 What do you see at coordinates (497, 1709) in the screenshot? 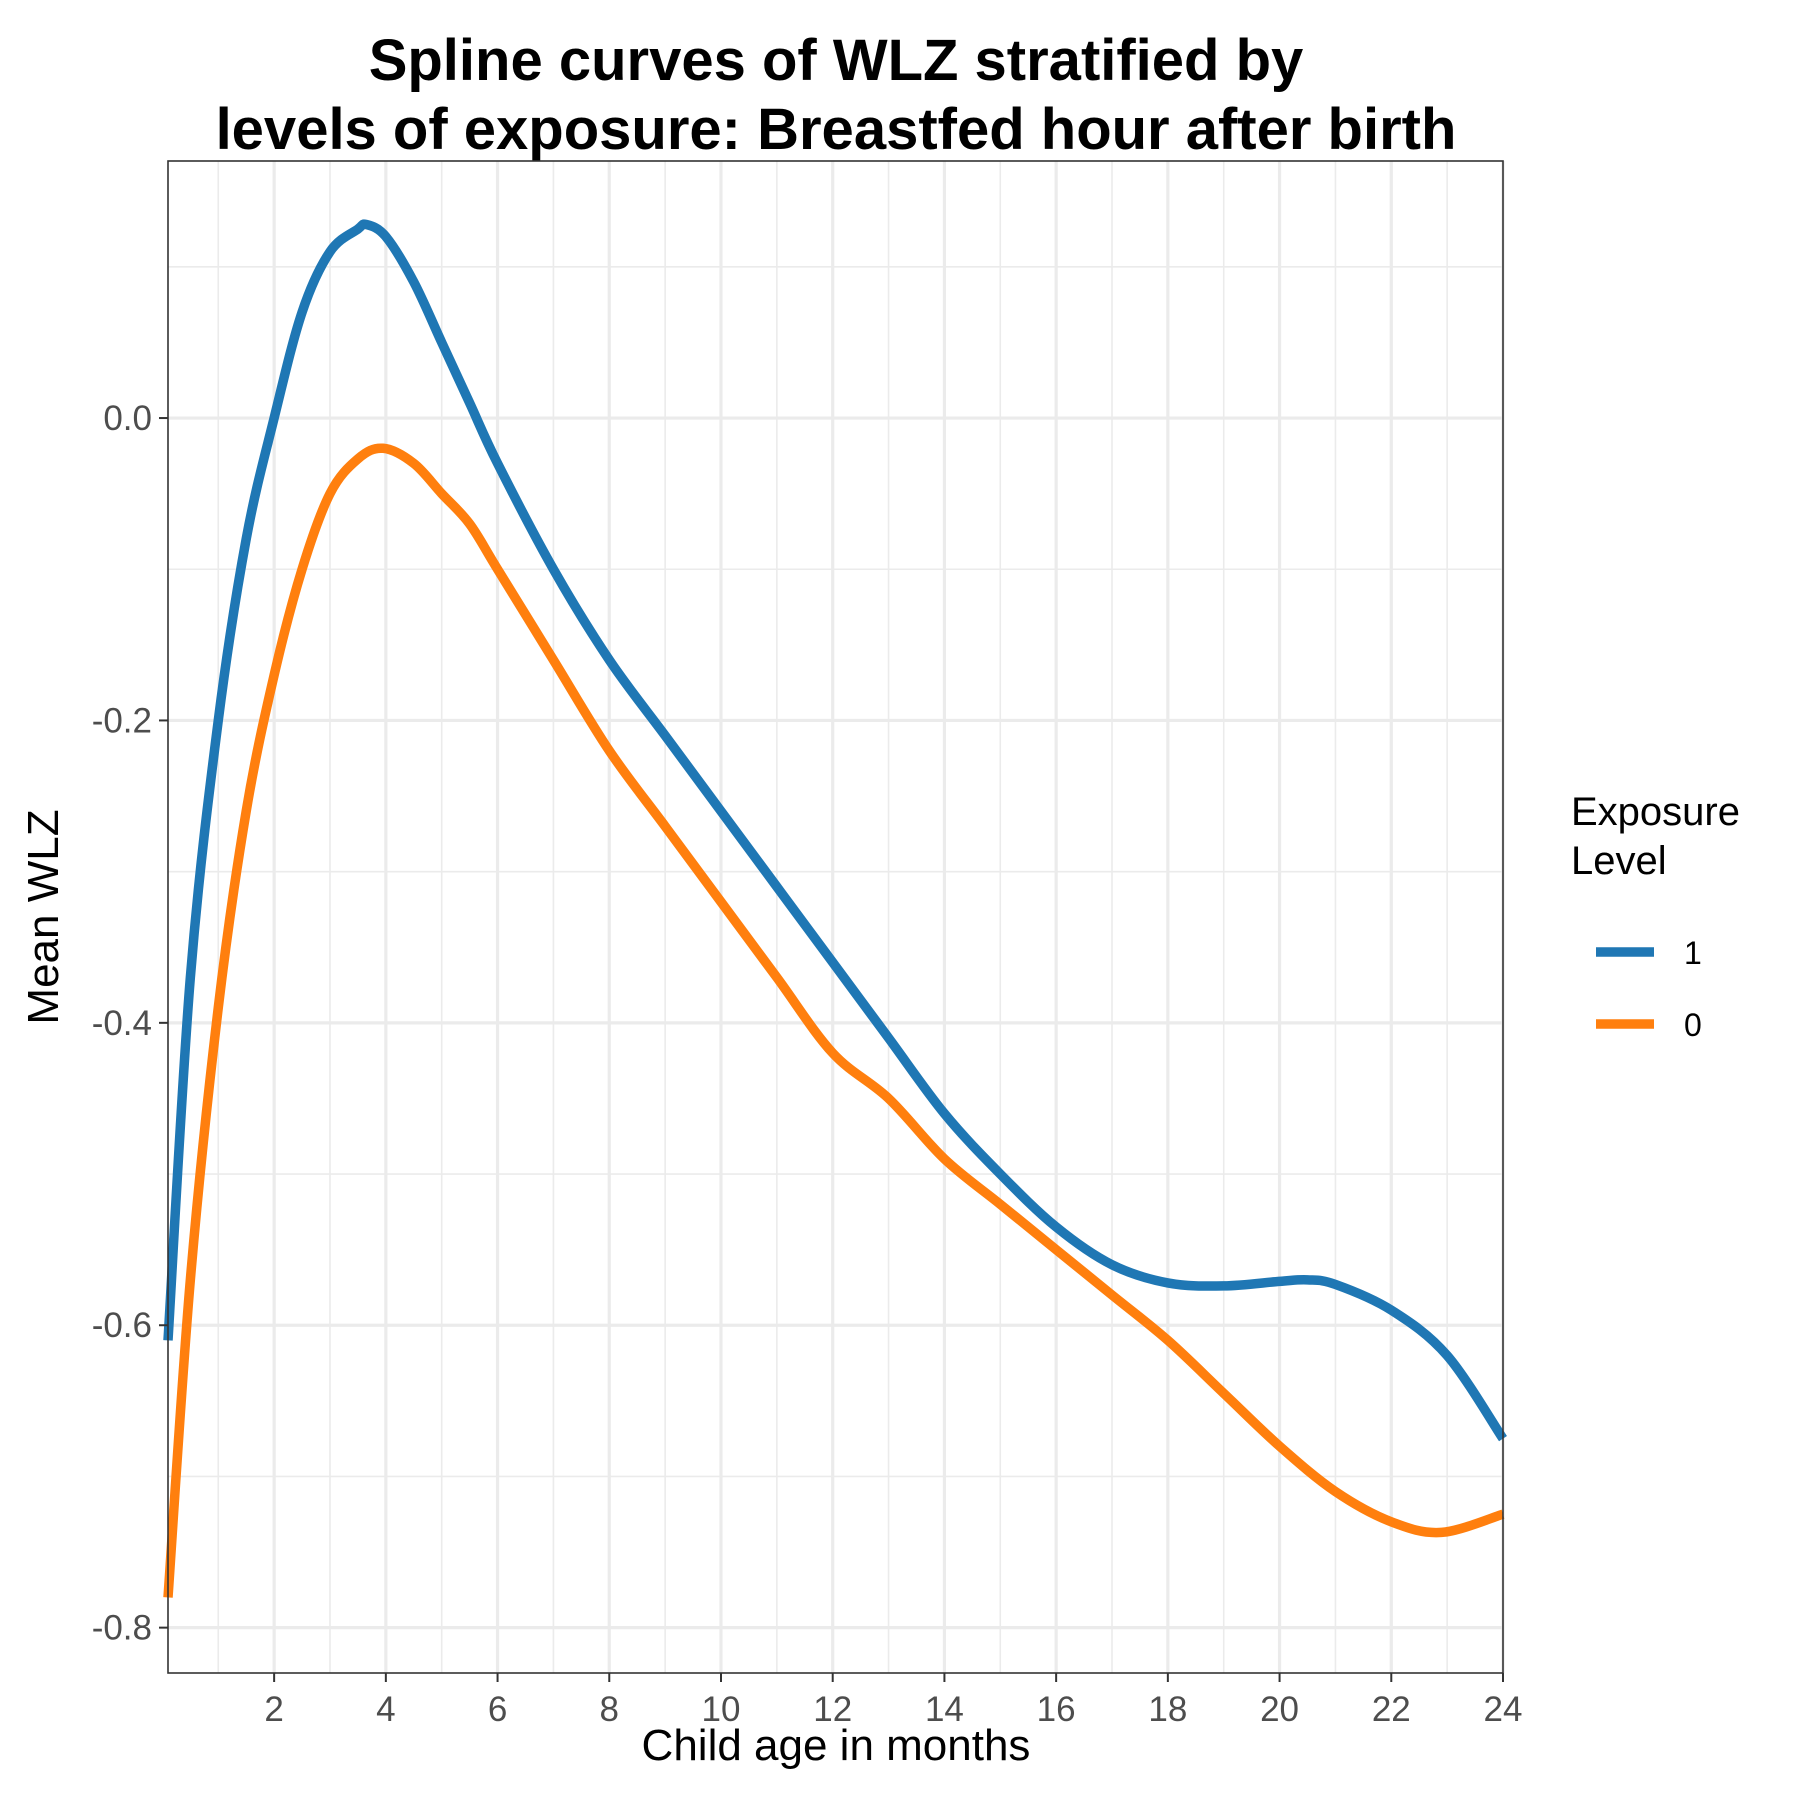
I see `x-tick-label: 6` at bounding box center [497, 1709].